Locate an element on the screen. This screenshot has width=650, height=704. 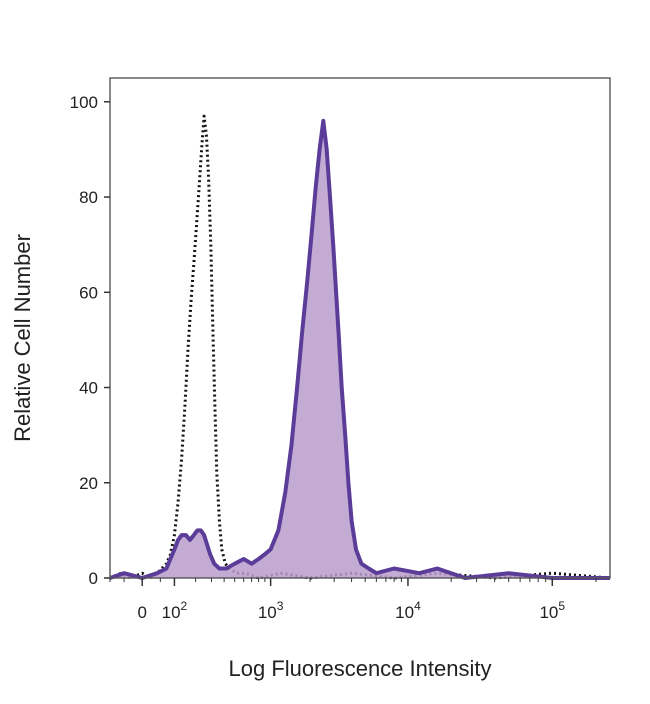
x-axis: 0 10² 10³ 10⁴ 10⁵ is located at coordinates (353, 600).